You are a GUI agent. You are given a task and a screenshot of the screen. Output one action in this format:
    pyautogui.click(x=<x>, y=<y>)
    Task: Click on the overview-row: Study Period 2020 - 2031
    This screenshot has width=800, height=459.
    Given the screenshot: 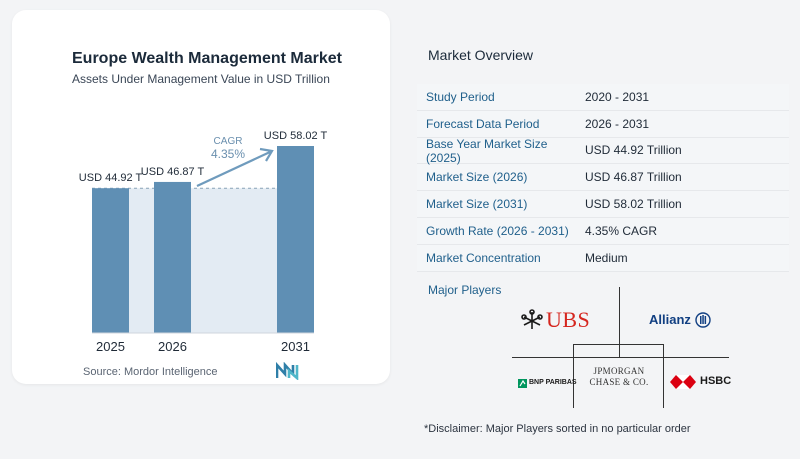 What is the action you would take?
    pyautogui.click(x=603, y=97)
    